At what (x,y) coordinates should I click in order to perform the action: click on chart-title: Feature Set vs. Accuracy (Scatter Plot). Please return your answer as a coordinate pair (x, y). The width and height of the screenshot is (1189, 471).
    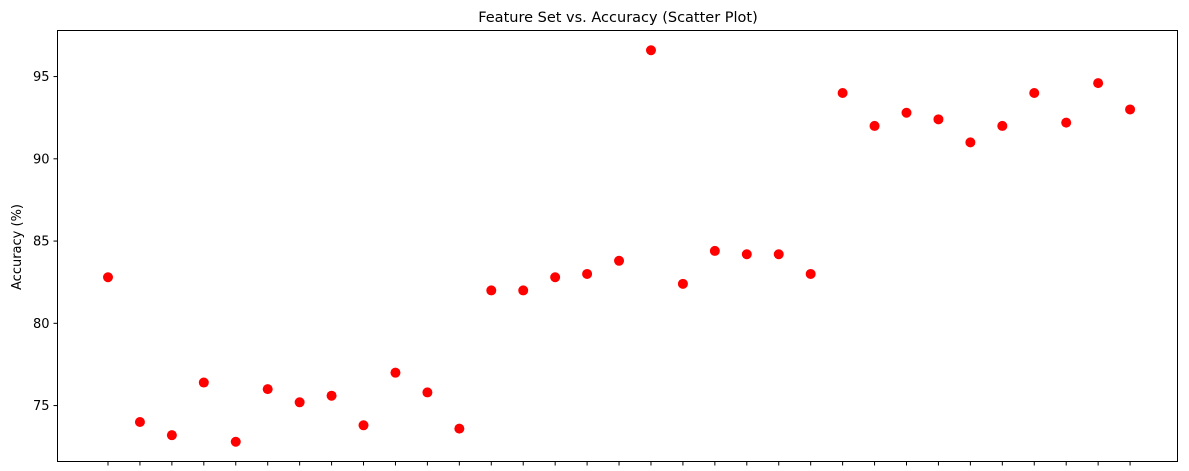
    Looking at the image, I should click on (618, 18).